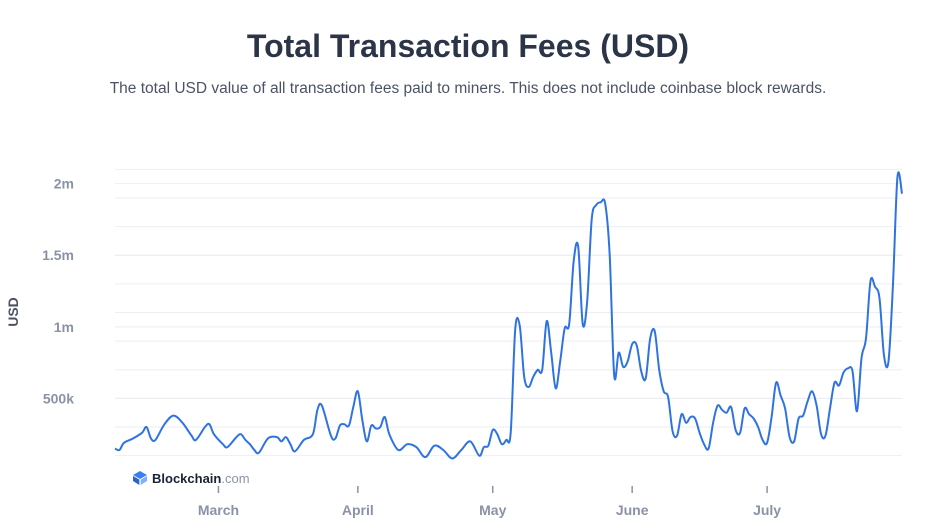  What do you see at coordinates (64, 327) in the screenshot?
I see `y-tick-label: 1m` at bounding box center [64, 327].